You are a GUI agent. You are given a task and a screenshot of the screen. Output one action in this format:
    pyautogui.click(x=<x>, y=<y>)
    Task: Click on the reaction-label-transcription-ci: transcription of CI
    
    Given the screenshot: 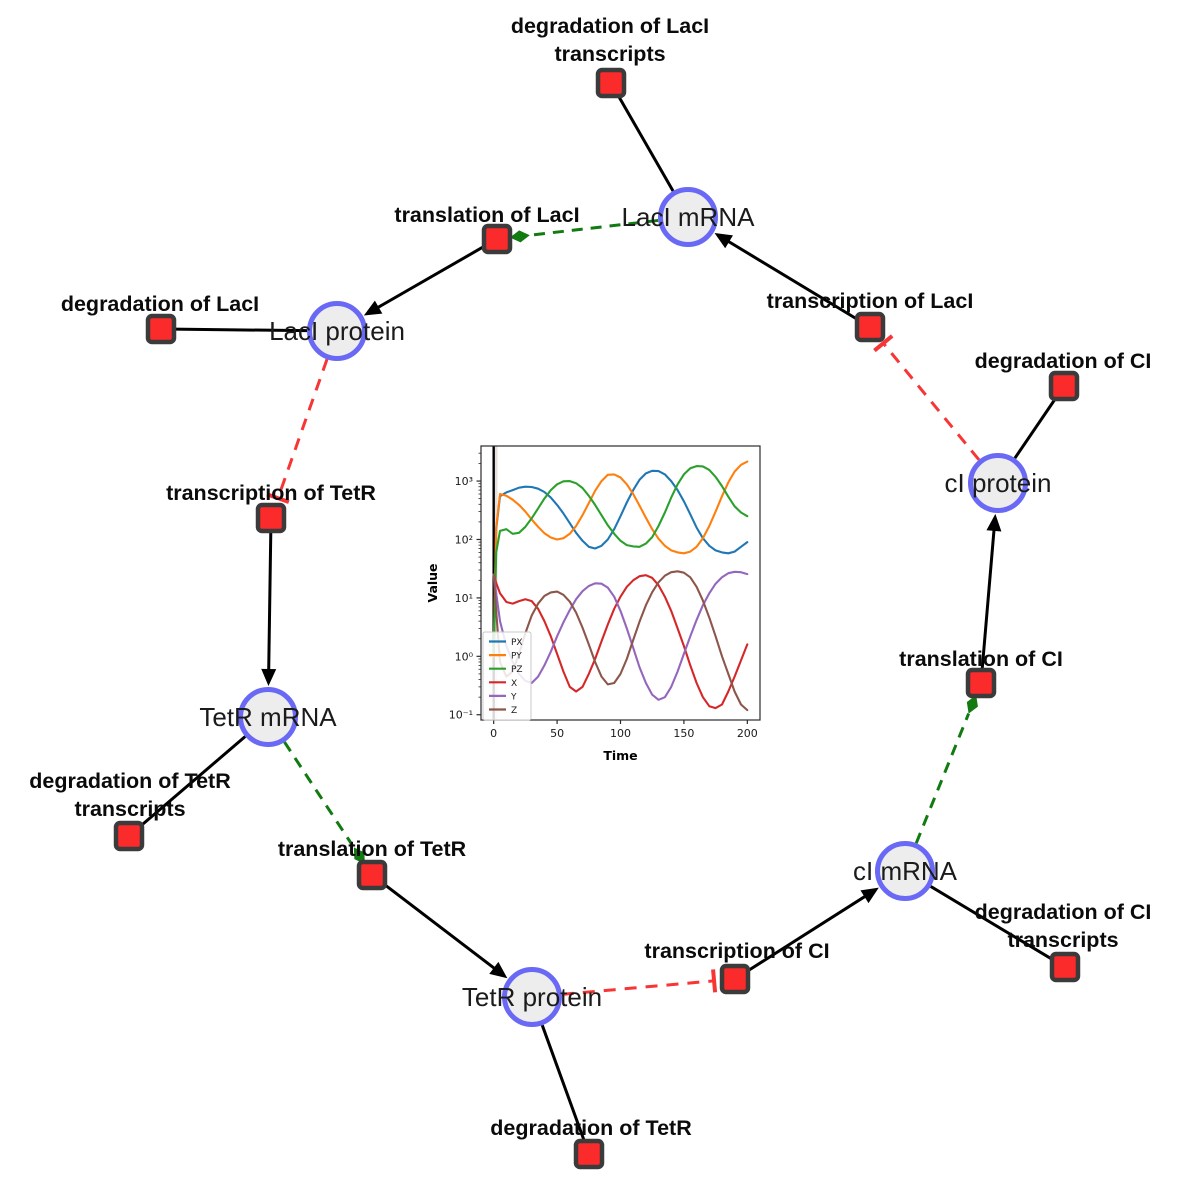 What is the action you would take?
    pyautogui.click(x=736, y=951)
    